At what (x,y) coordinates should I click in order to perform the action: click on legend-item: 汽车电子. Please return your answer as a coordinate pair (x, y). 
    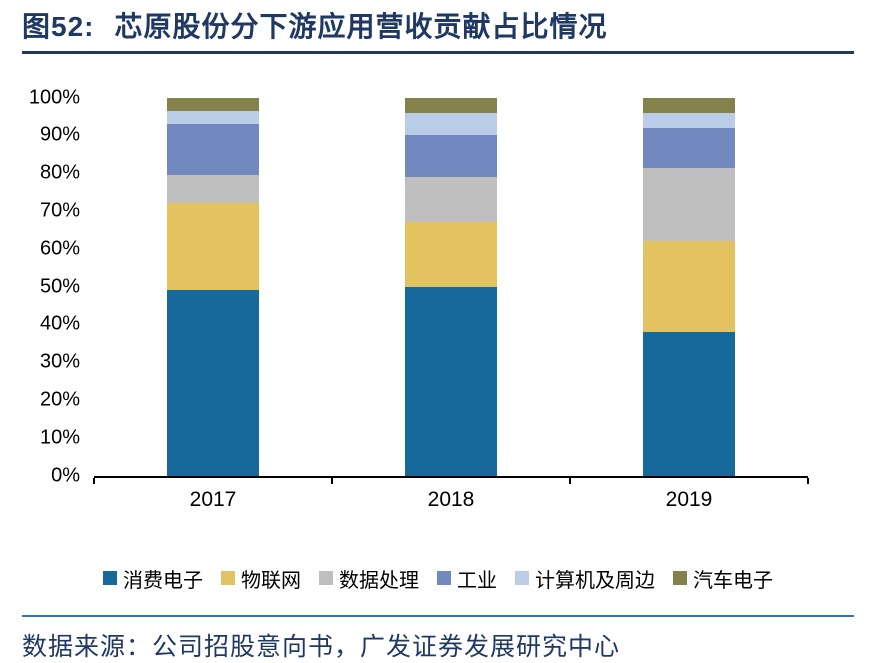
    Looking at the image, I should click on (723, 578).